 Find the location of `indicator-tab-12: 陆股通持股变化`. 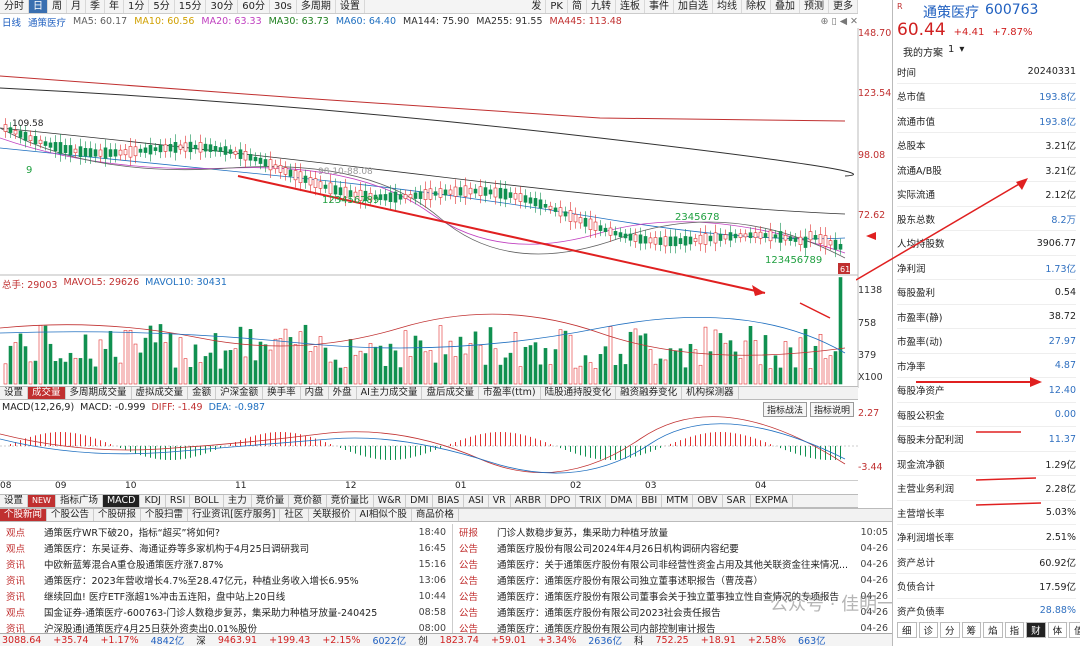

indicator-tab-12: 陆股通持股变化 is located at coordinates (579, 393).